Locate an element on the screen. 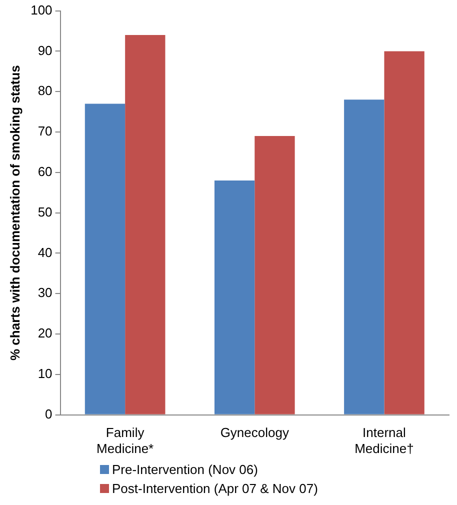  y-tick-label: 10 is located at coordinates (45, 373).